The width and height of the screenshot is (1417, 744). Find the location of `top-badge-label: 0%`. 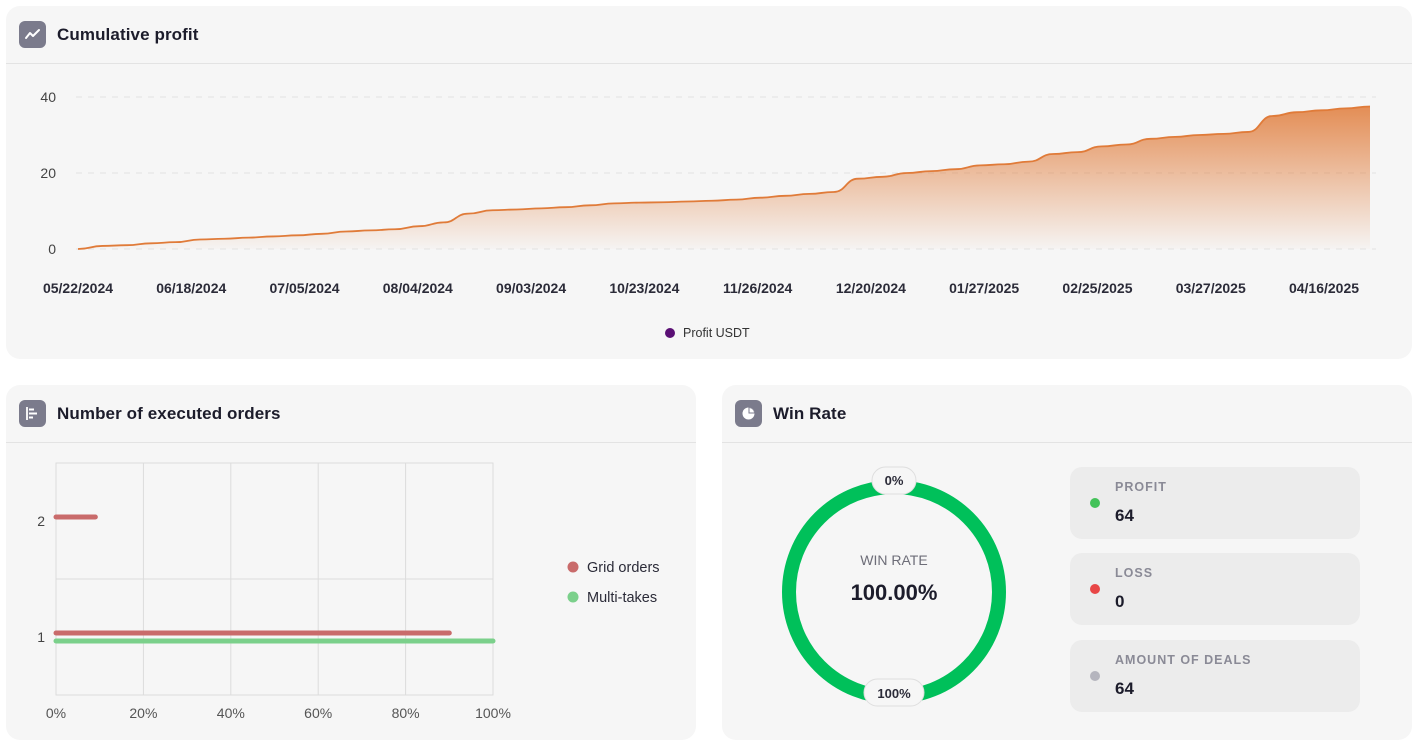

top-badge-label: 0% is located at coordinates (894, 480).